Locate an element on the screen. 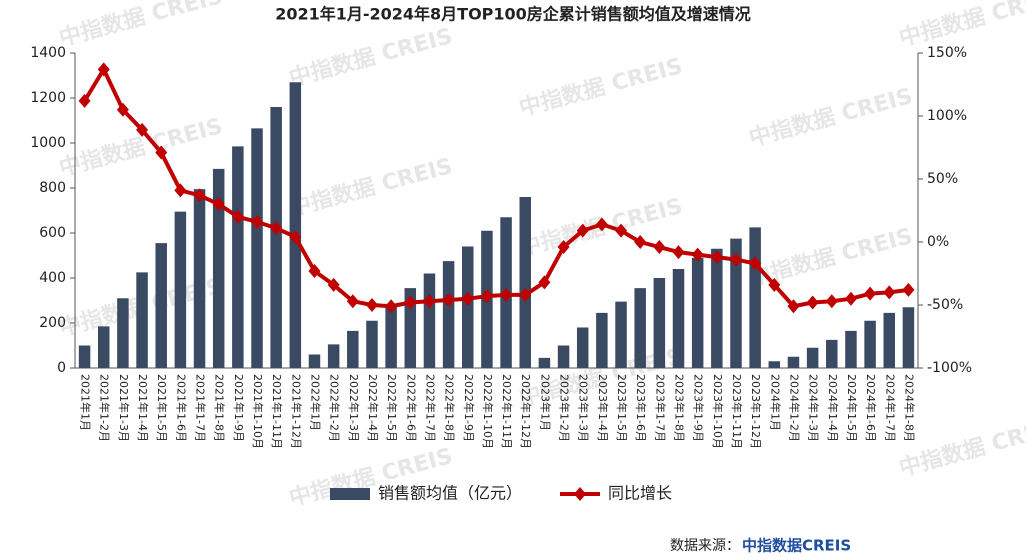  x-tick-label: 2022年1-9月 is located at coordinates (469, 408).